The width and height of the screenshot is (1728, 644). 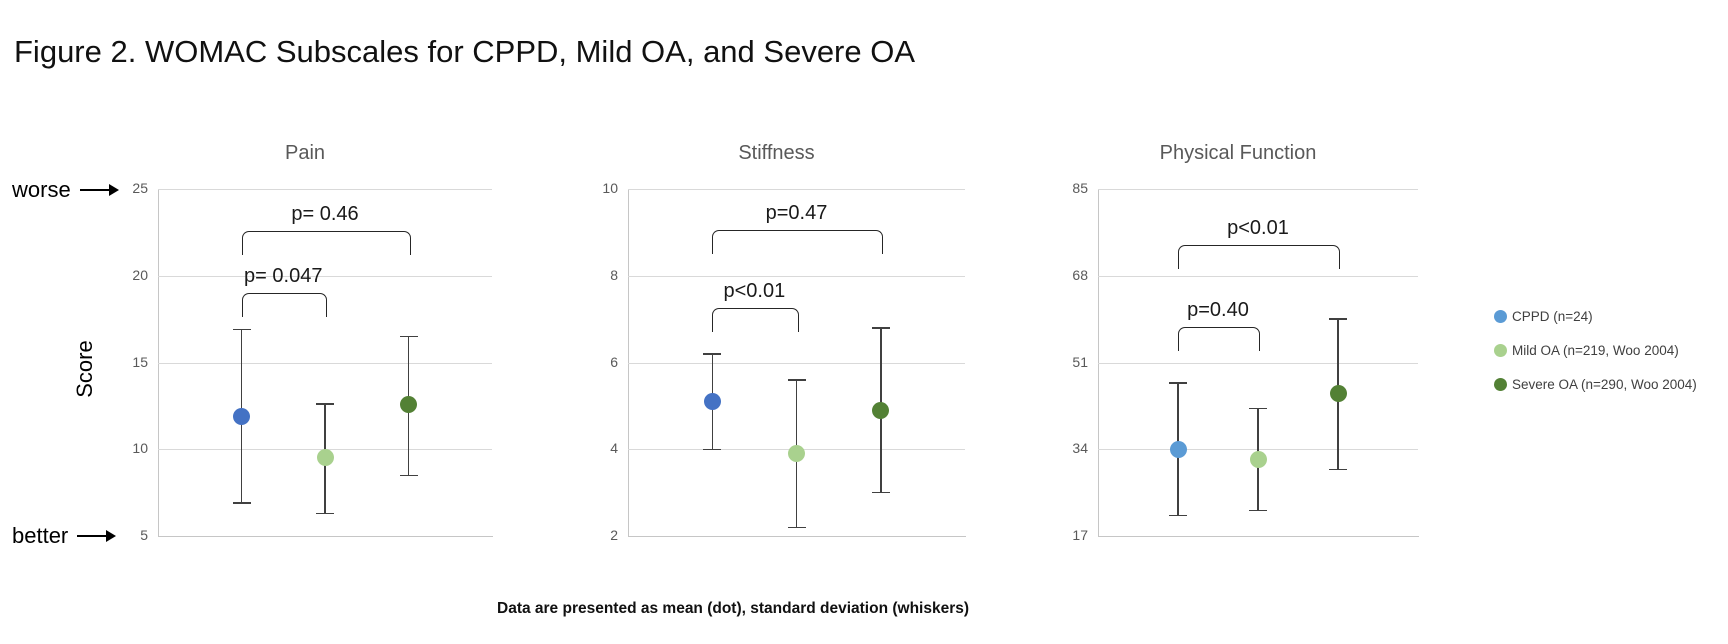 I want to click on y-tick-label: 20, so click(x=140, y=274).